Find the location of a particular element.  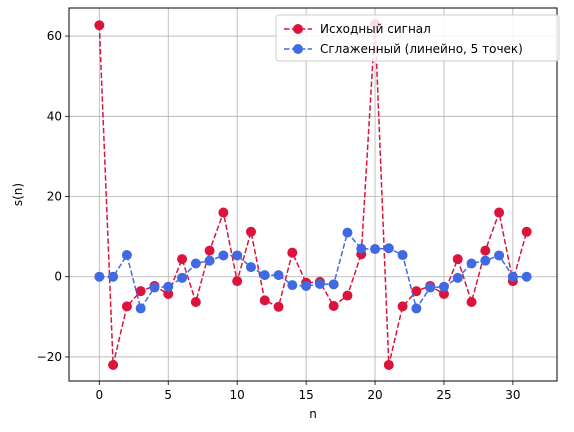

y-tick-label: 20 is located at coordinates (54, 197).